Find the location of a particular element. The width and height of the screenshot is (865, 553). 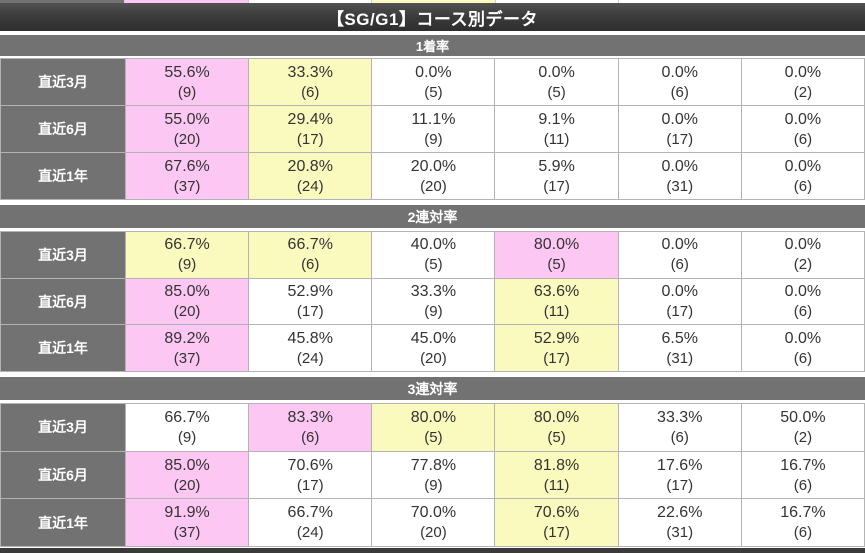

cell-percent: 67.6% is located at coordinates (187, 166).